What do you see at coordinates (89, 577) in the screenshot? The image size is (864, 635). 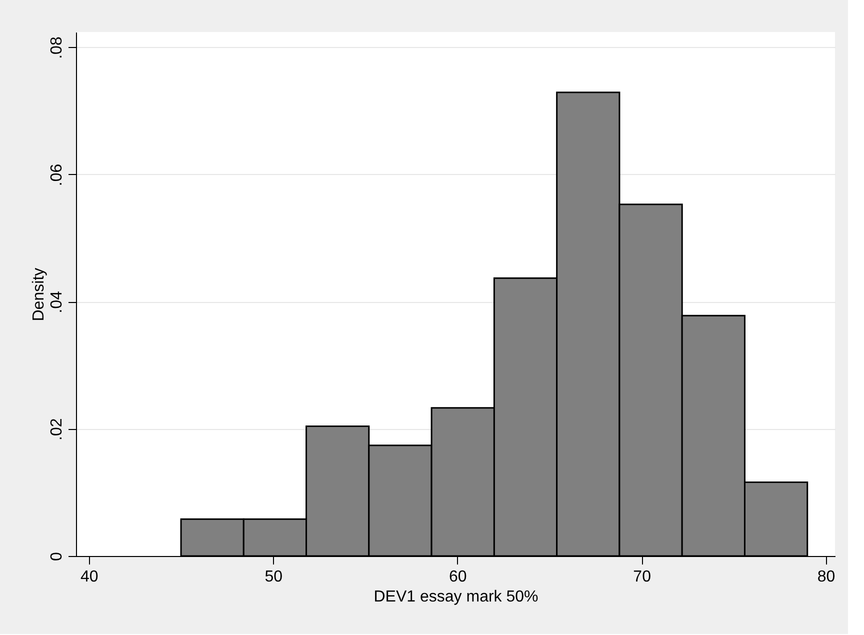 I see `x-tick-label: 40` at bounding box center [89, 577].